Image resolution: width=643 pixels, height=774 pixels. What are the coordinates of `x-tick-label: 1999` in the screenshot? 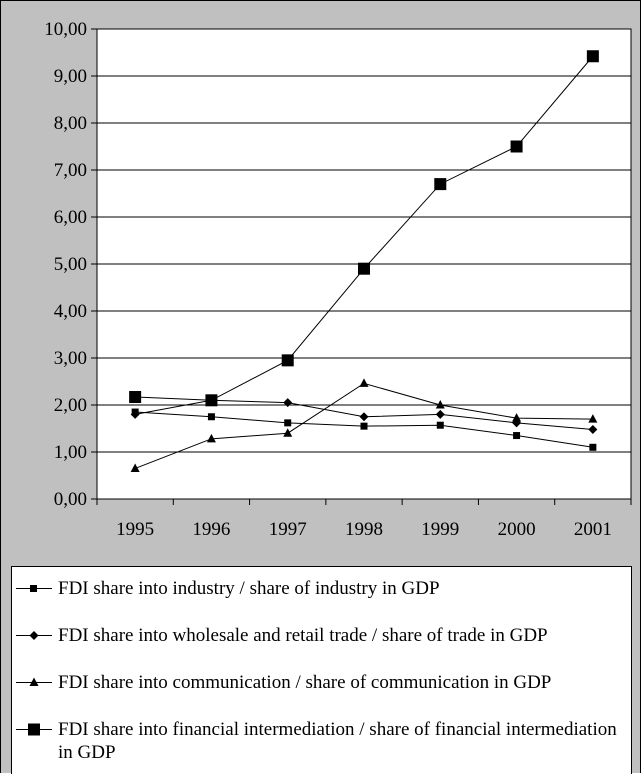 It's located at (440, 529).